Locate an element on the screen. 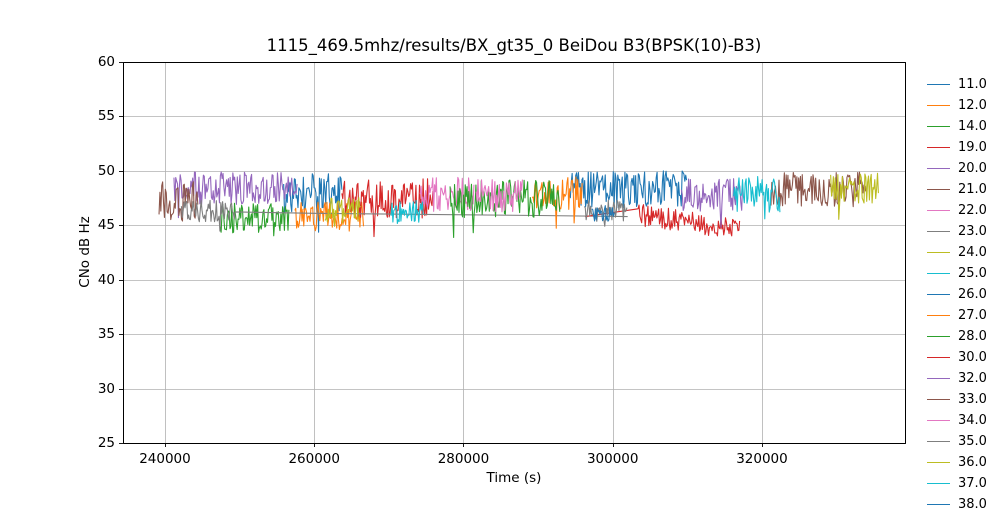 The width and height of the screenshot is (1000, 515). legend-item: 37.0 is located at coordinates (963, 483).